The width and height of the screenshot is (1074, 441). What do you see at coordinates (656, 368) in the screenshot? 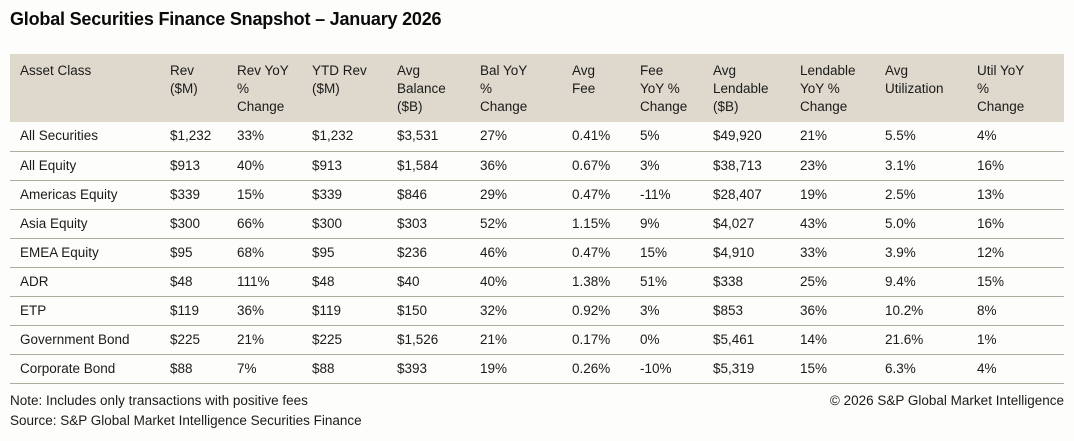
I see `value-cell: -10%` at bounding box center [656, 368].